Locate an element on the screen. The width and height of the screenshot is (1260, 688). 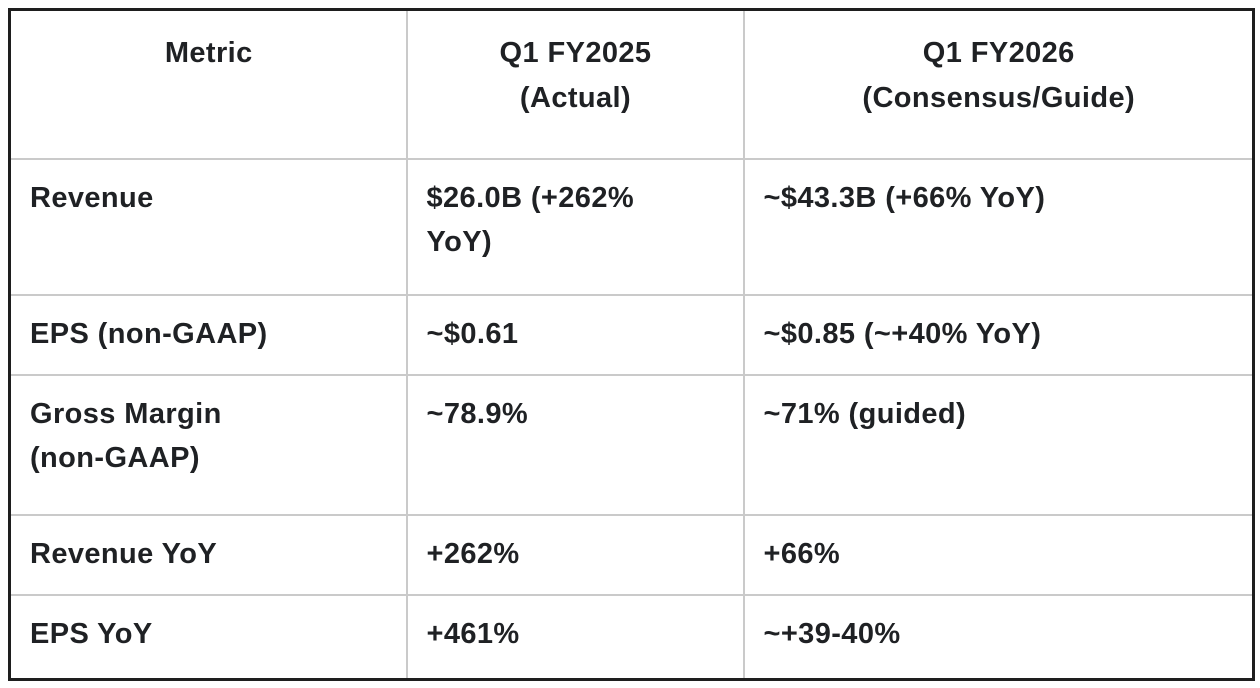
cell-q1fy2025-value: +461% is located at coordinates (575, 637).